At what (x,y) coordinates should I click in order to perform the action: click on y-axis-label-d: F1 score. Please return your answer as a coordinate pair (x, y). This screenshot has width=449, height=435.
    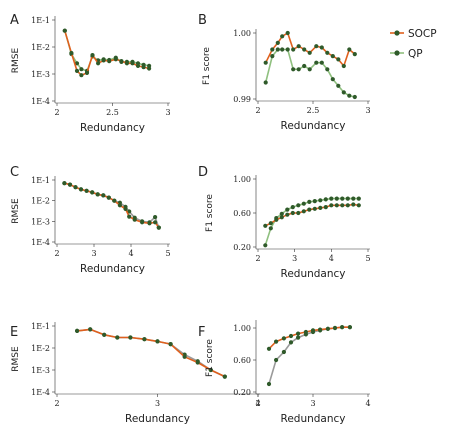
    Looking at the image, I should click on (210, 213).